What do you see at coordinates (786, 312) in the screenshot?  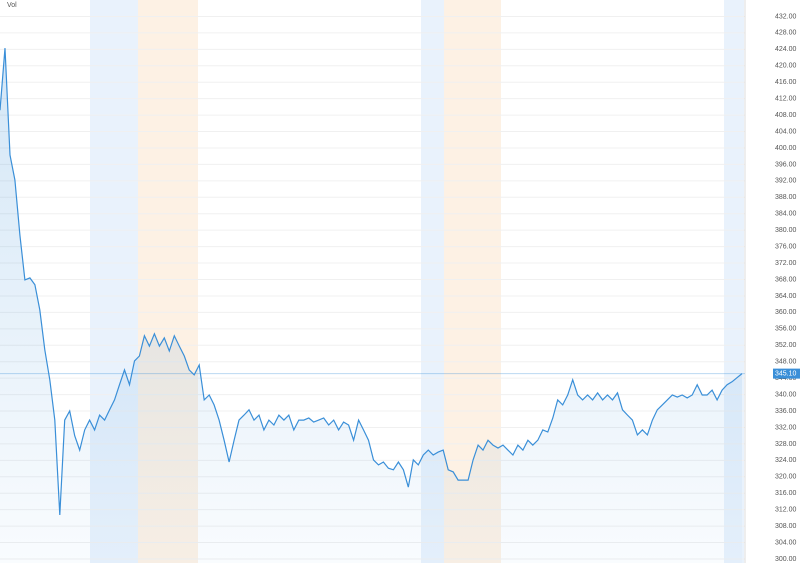 I see `y-tick-label: 360.00` at bounding box center [786, 312].